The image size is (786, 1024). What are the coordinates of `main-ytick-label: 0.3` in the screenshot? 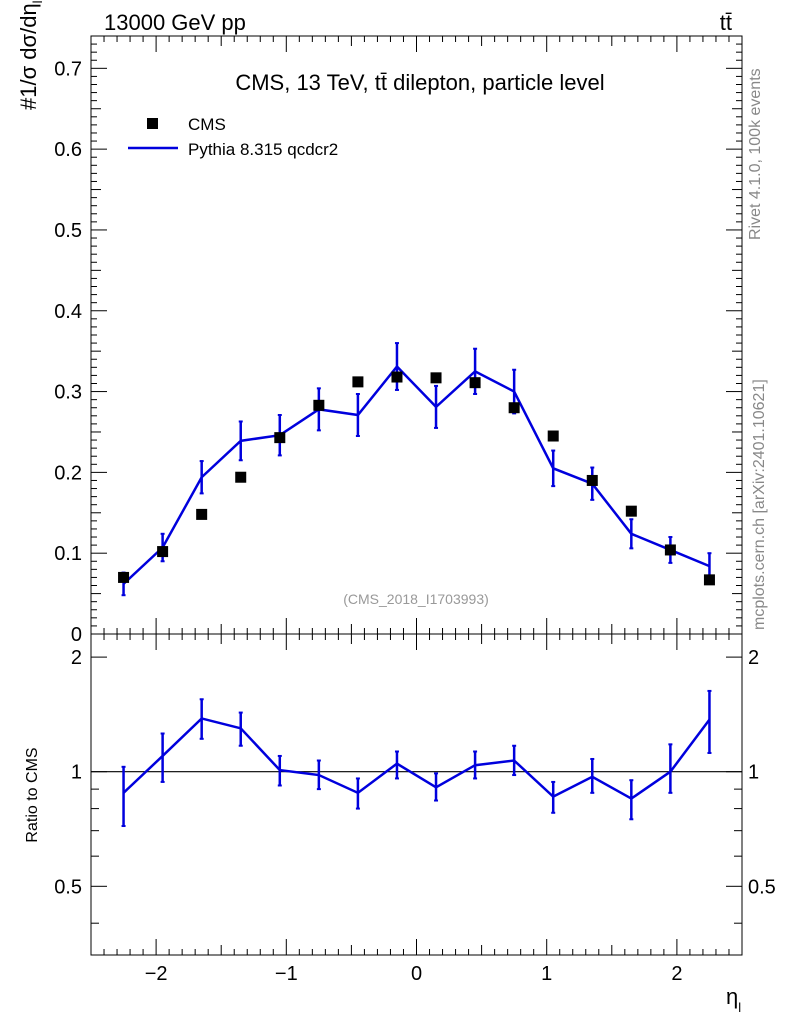 It's located at (68, 393).